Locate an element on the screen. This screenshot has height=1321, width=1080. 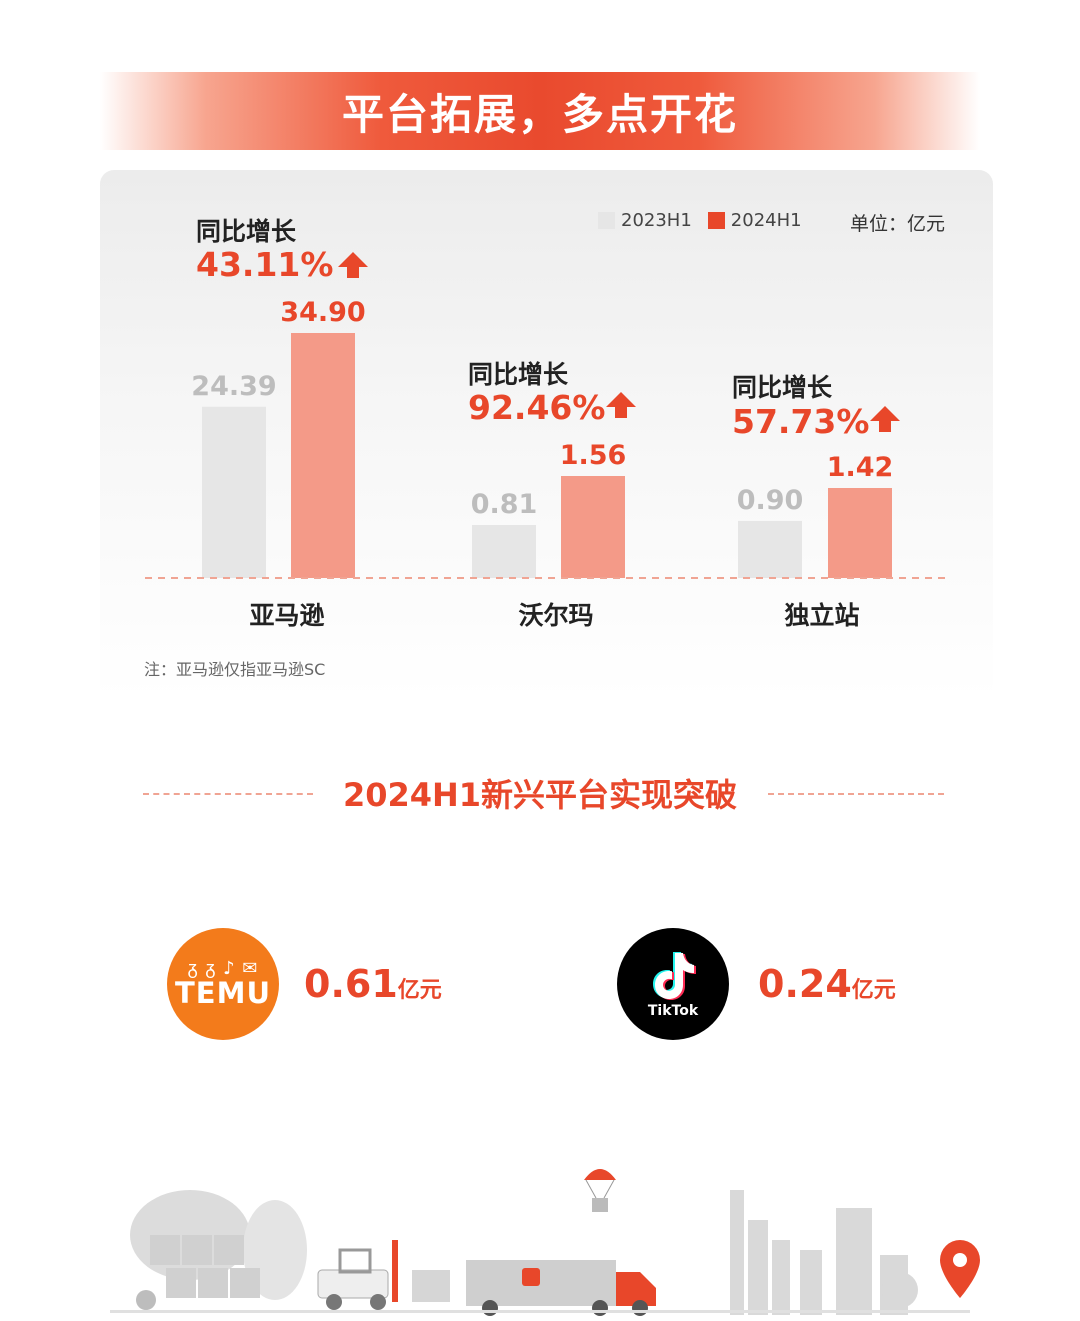
legend-label-2023: 2023H1 is located at coordinates (656, 220).